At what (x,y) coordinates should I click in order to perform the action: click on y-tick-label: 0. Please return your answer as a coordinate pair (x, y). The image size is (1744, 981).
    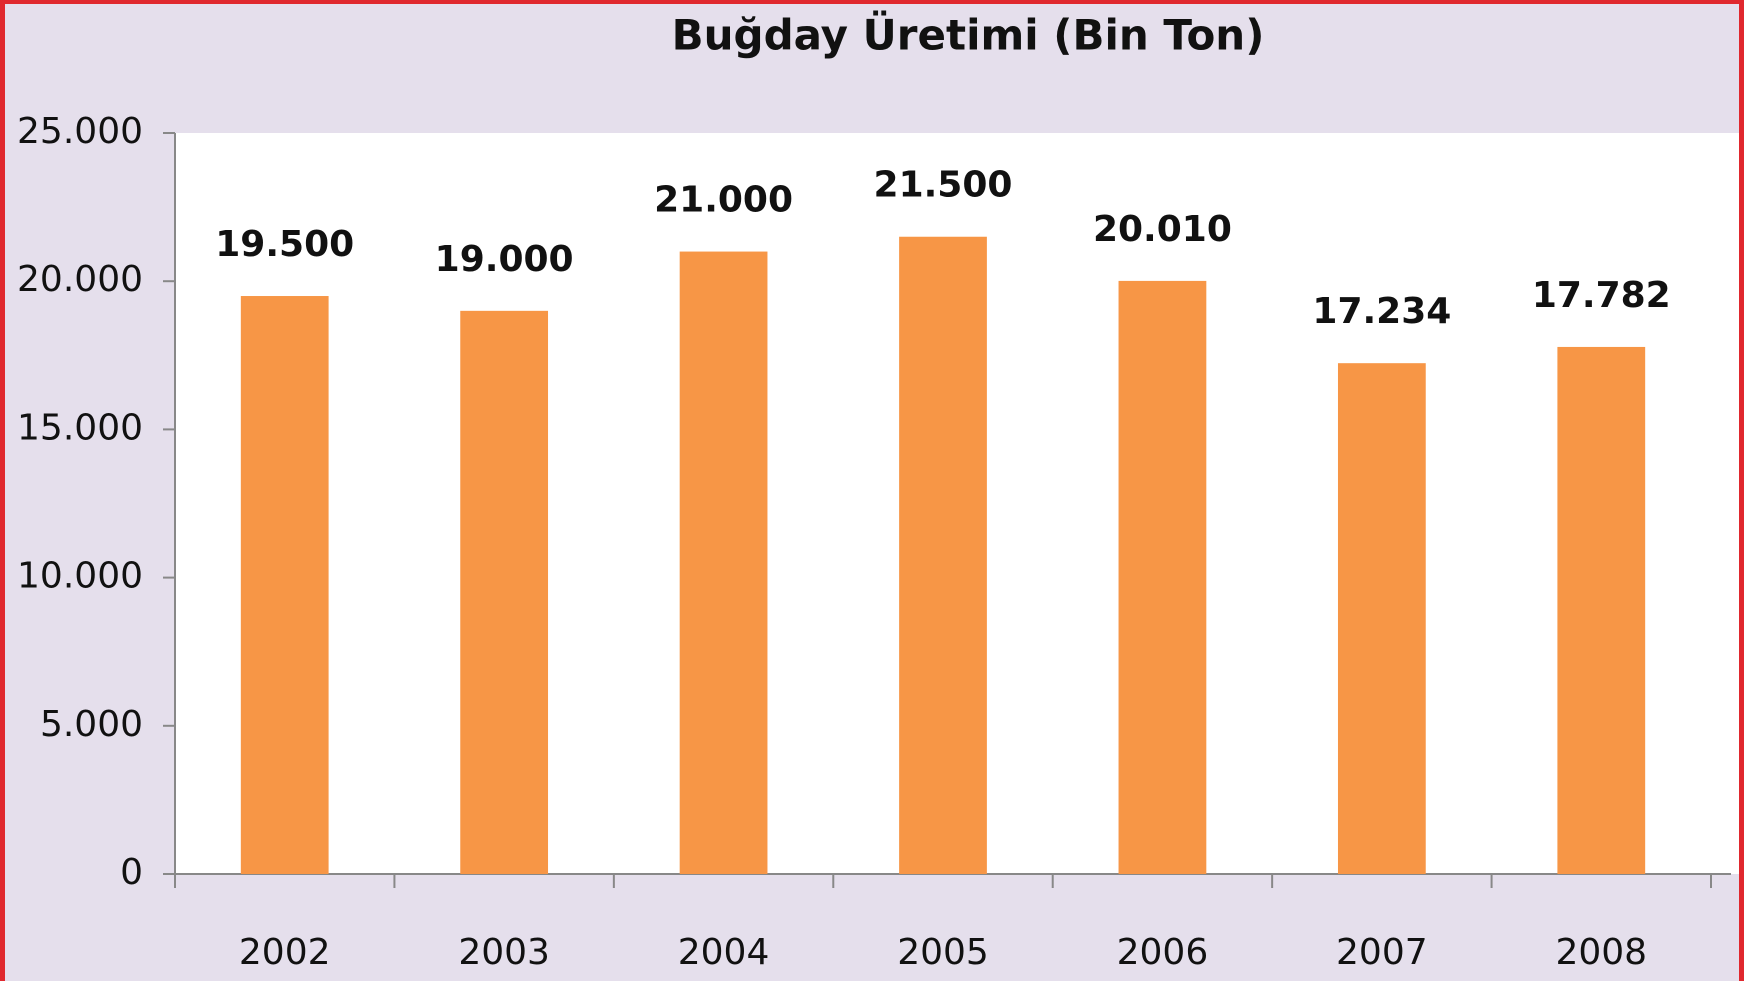
    Looking at the image, I should click on (131, 872).